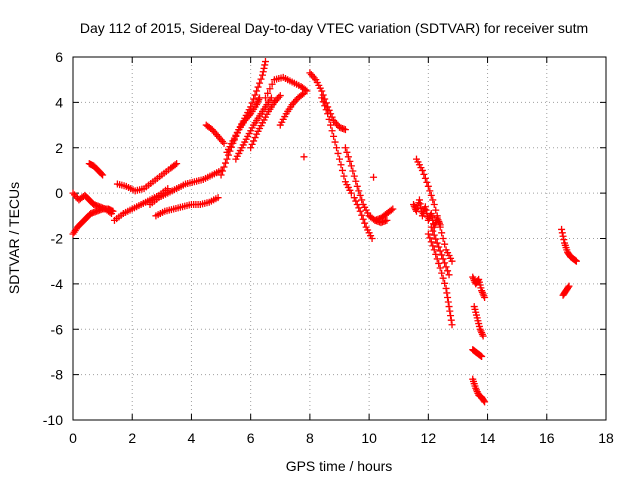  What do you see at coordinates (93, 221) in the screenshot?
I see `series-early-lower-arc` at bounding box center [93, 221].